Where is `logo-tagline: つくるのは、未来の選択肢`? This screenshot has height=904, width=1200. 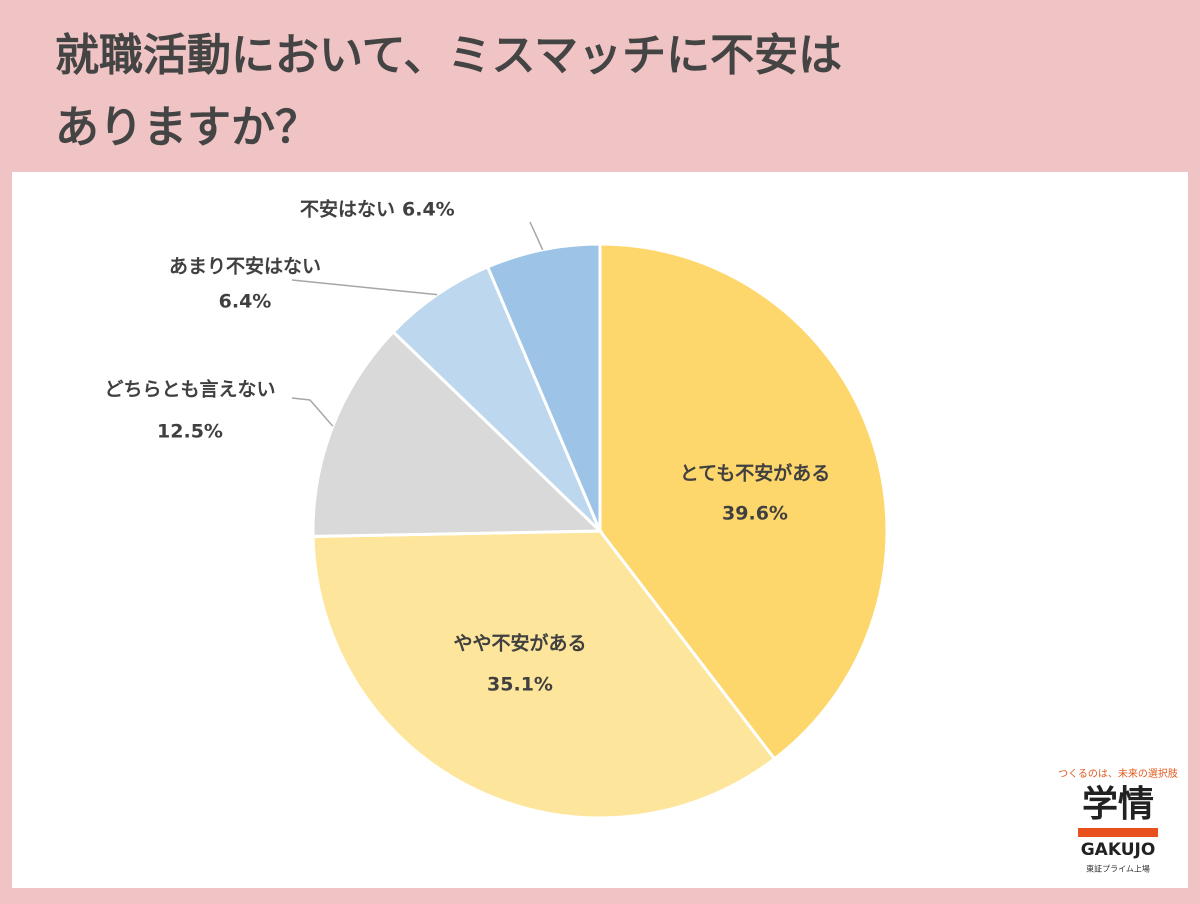
logo-tagline: つくるのは、未来の選択肢 is located at coordinates (1118, 773).